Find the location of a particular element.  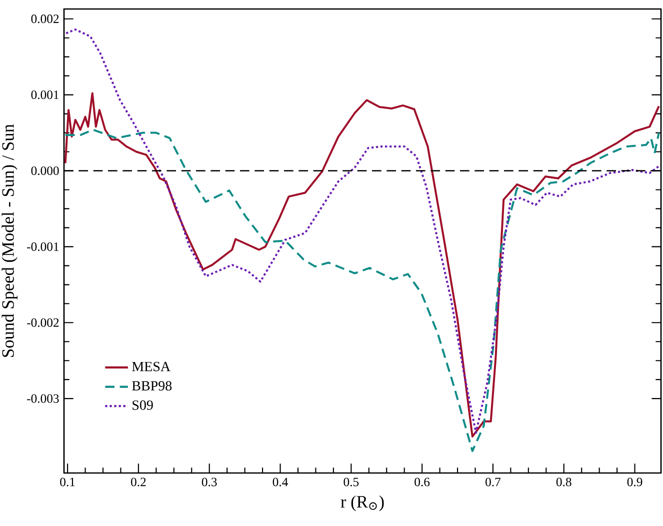

legend-label: MESA is located at coordinates (151, 367).